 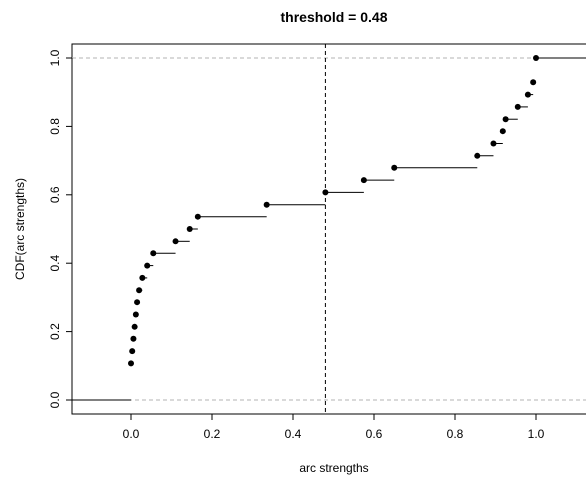 I want to click on x-tick-label-5: 1.0, so click(x=536, y=434).